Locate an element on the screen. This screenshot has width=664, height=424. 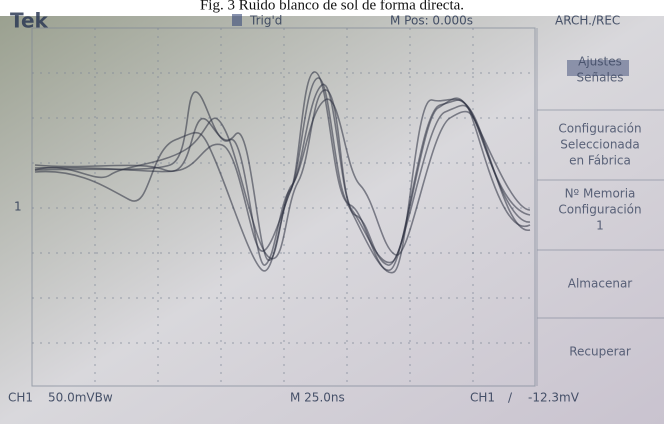
menu-label: Seleccionada is located at coordinates (600, 145).